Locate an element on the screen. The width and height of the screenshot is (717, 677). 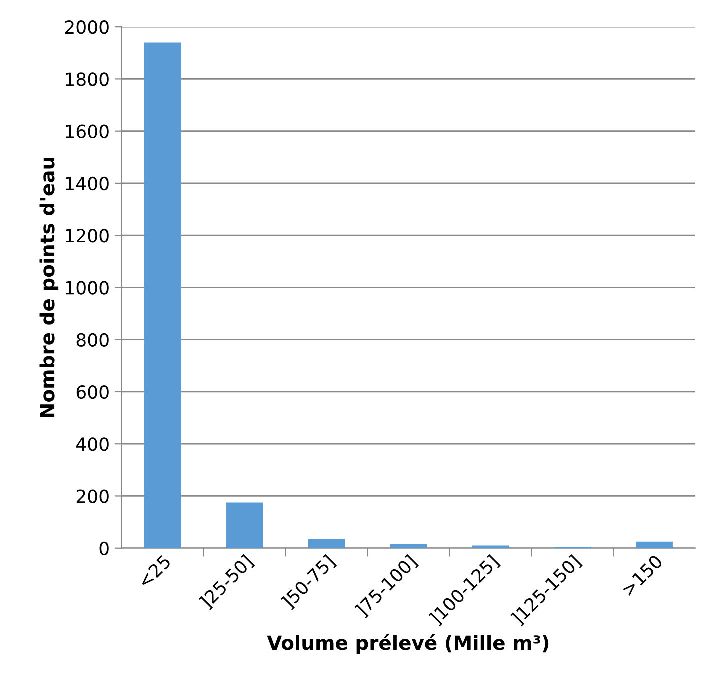
y-tick-label: 0 is located at coordinates (104, 549).